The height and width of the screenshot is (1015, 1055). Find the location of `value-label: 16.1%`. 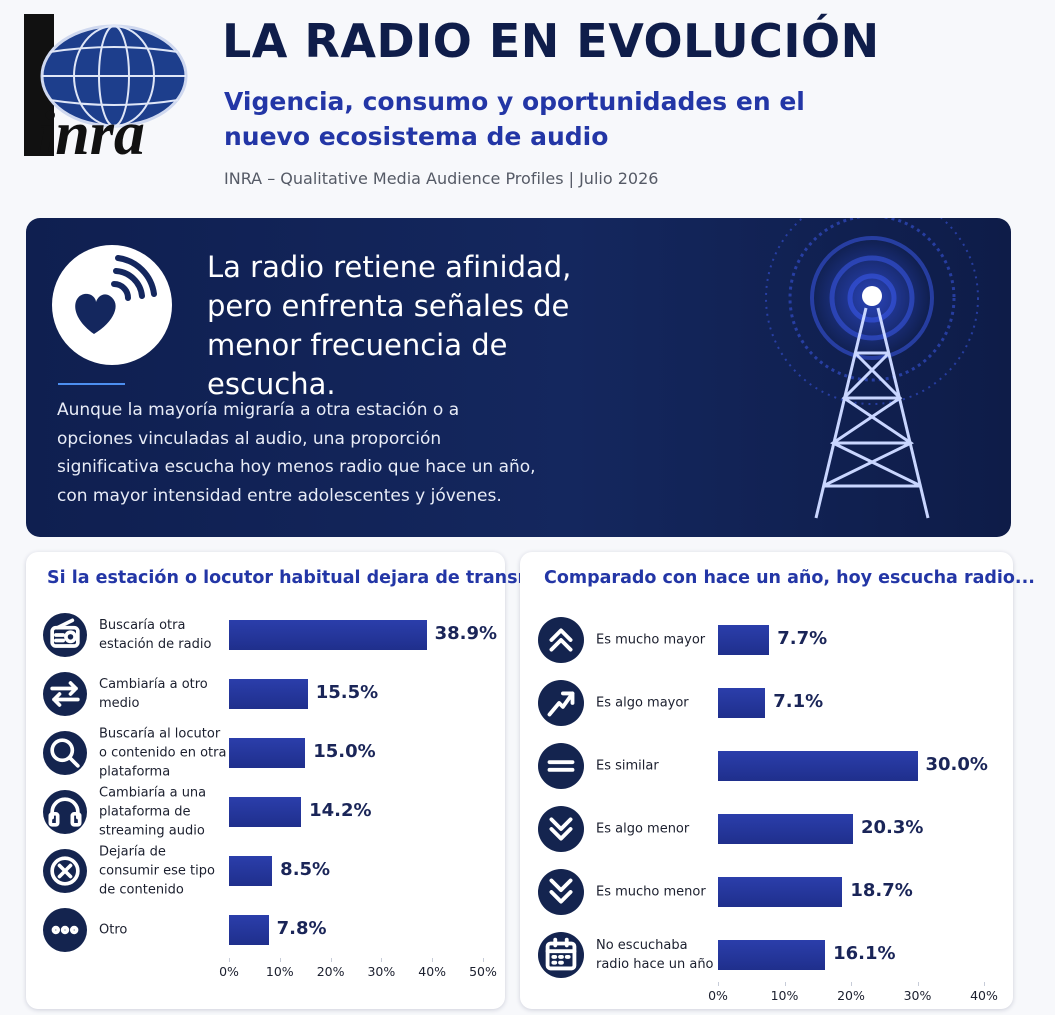

value-label: 16.1% is located at coordinates (864, 953).